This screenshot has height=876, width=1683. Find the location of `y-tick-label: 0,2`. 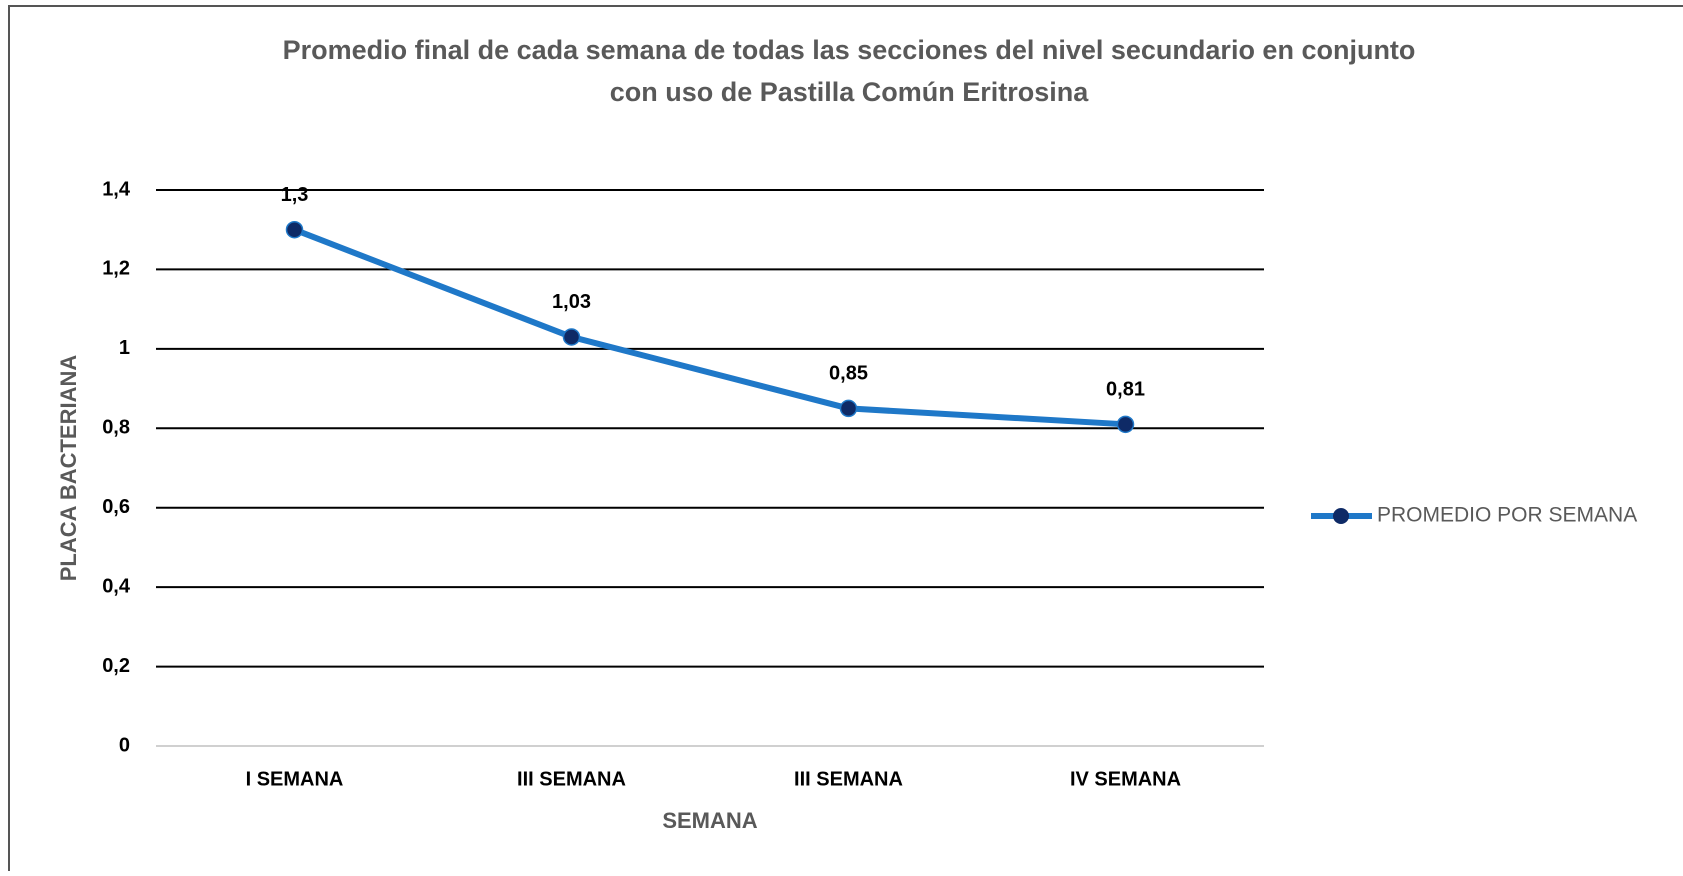

y-tick-label: 0,2 is located at coordinates (116, 666).